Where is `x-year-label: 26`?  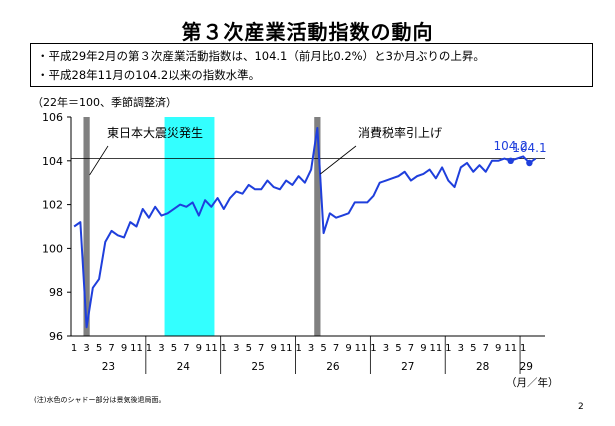 x-year-label: 26 is located at coordinates (333, 367).